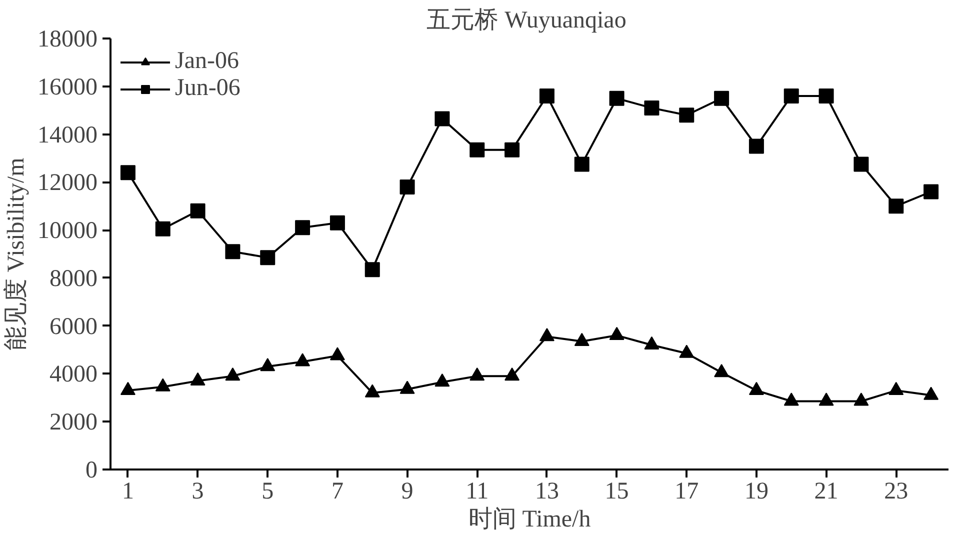 The width and height of the screenshot is (958, 535). What do you see at coordinates (68, 39) in the screenshot?
I see `y-tick-label: 18000` at bounding box center [68, 39].